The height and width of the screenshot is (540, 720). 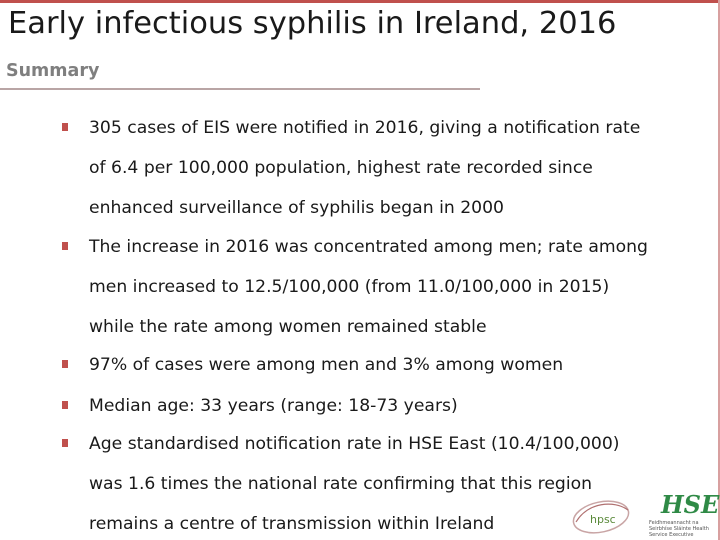 I want to click on hpsc-logo-graphic: hpsc, so click(x=601, y=517).